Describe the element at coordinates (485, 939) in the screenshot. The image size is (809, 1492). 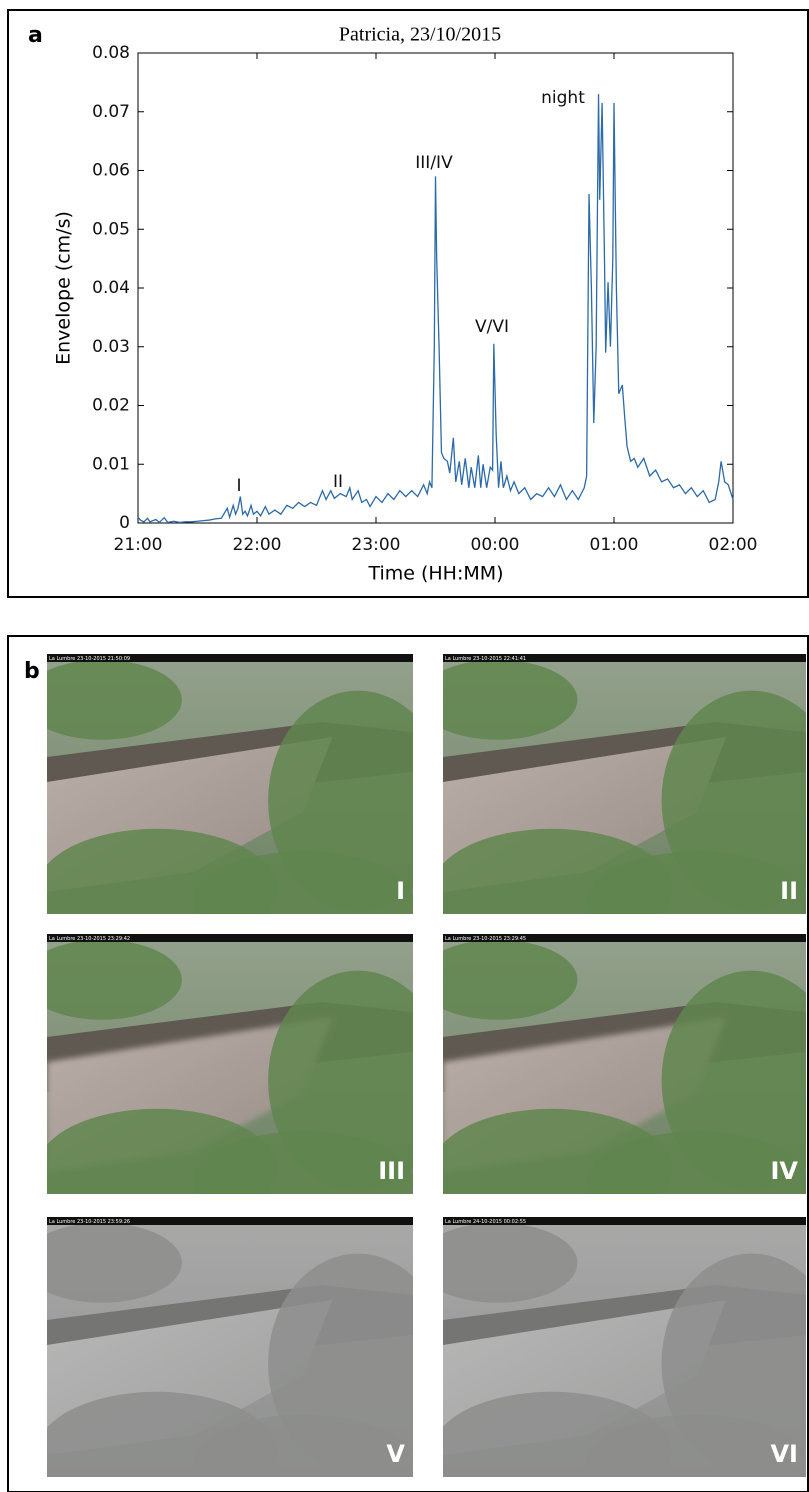
I see `photo-caption: La Lumbre 23-10-2015 23:29:45` at that location.